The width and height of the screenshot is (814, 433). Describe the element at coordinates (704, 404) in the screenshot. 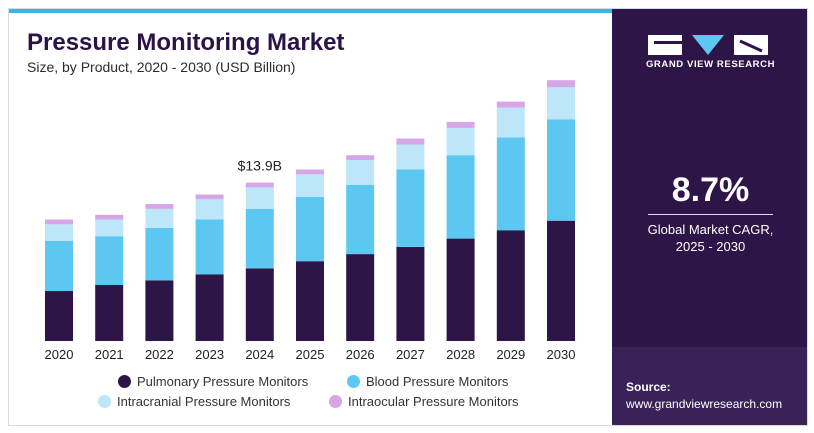

I see `source-link: www.grandviewresearch.com` at that location.